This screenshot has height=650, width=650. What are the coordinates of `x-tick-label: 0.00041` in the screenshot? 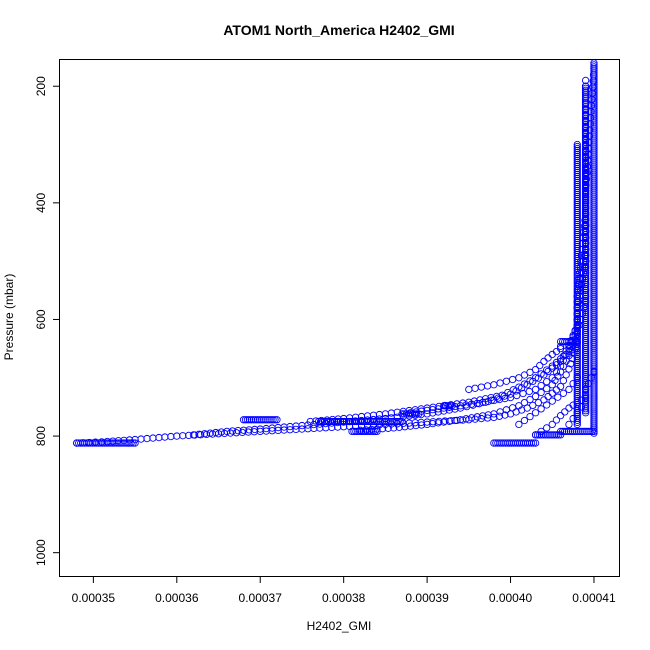 It's located at (594, 598).